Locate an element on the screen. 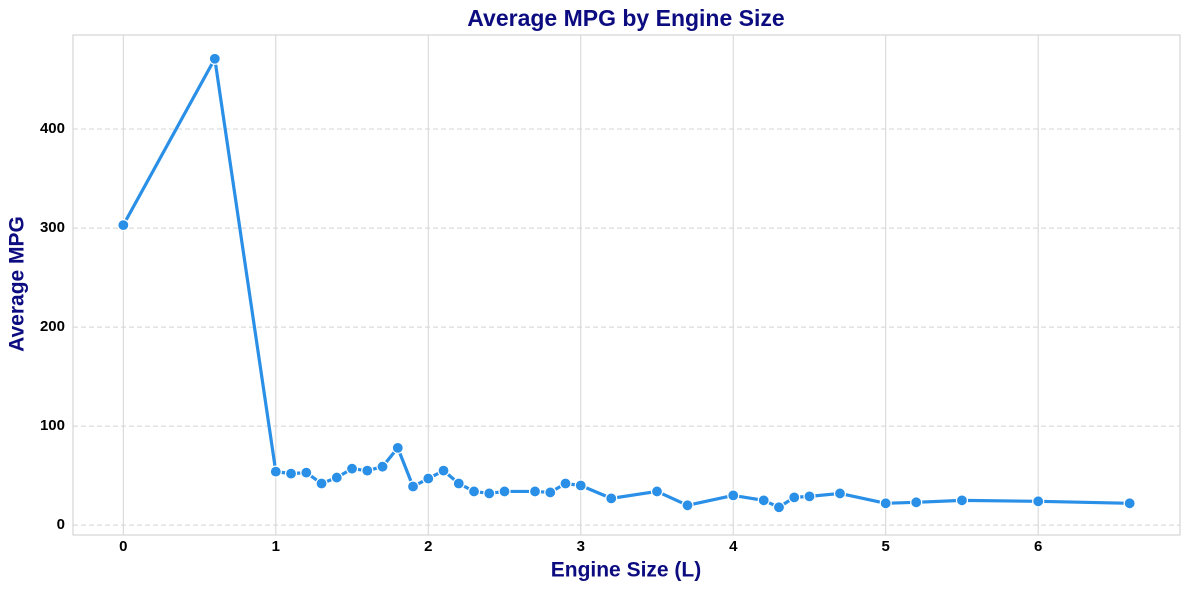 This screenshot has height=595, width=1189. x-tick-label: 6 is located at coordinates (1038, 546).